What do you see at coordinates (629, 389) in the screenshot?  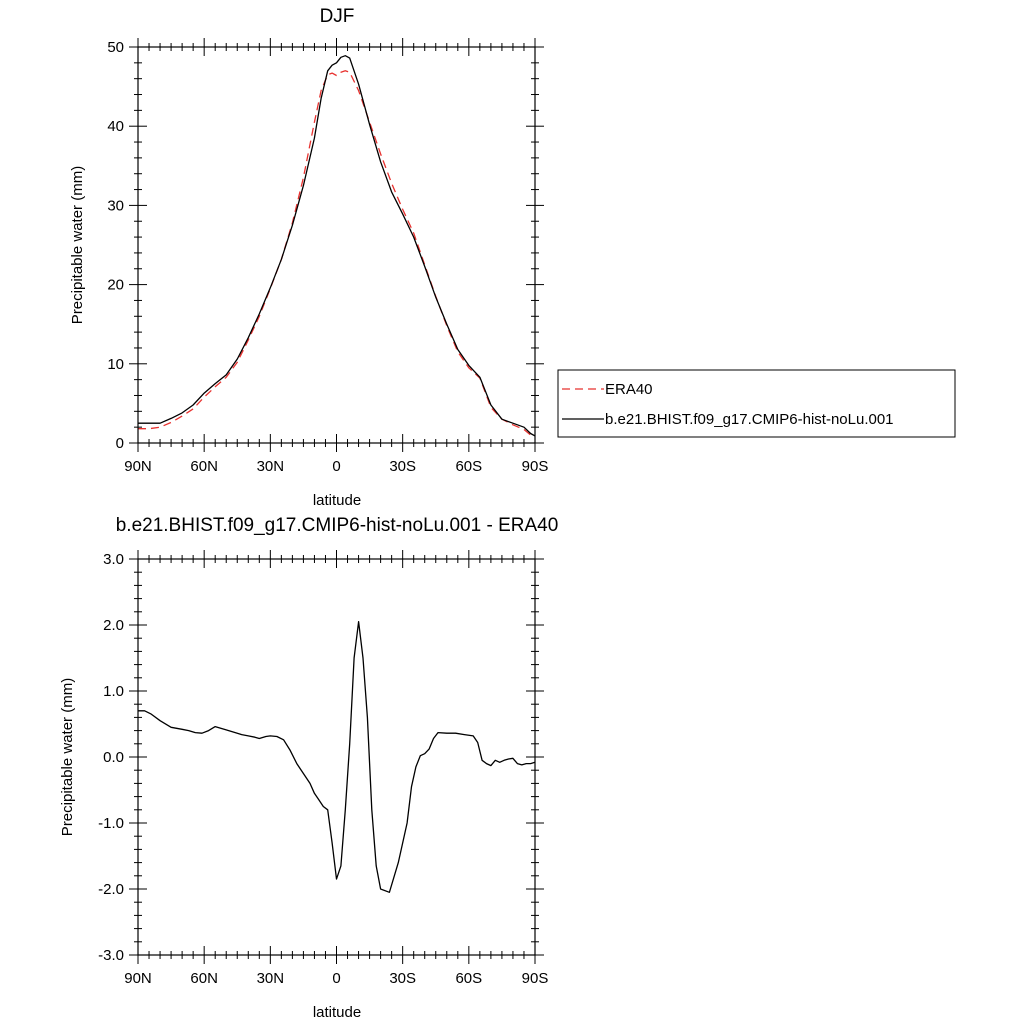 I see `legend-label-era40: ERA40` at bounding box center [629, 389].